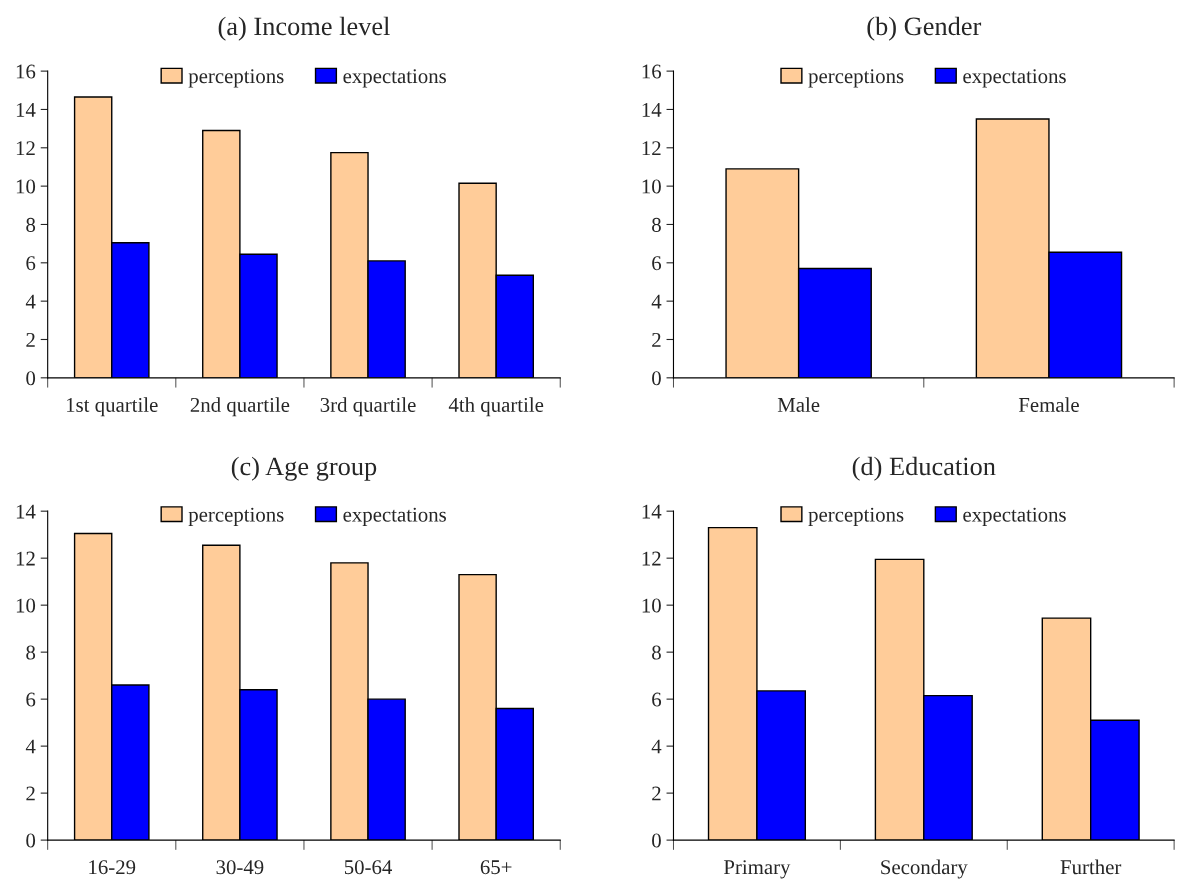 The width and height of the screenshot is (1192, 889). Describe the element at coordinates (924, 468) in the screenshot. I see `chart-title: (d) Education` at that location.